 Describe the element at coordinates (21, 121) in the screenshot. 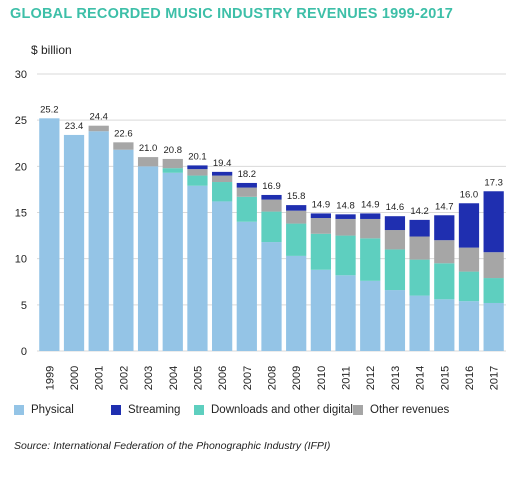

I see `y-tick-label: 25` at that location.